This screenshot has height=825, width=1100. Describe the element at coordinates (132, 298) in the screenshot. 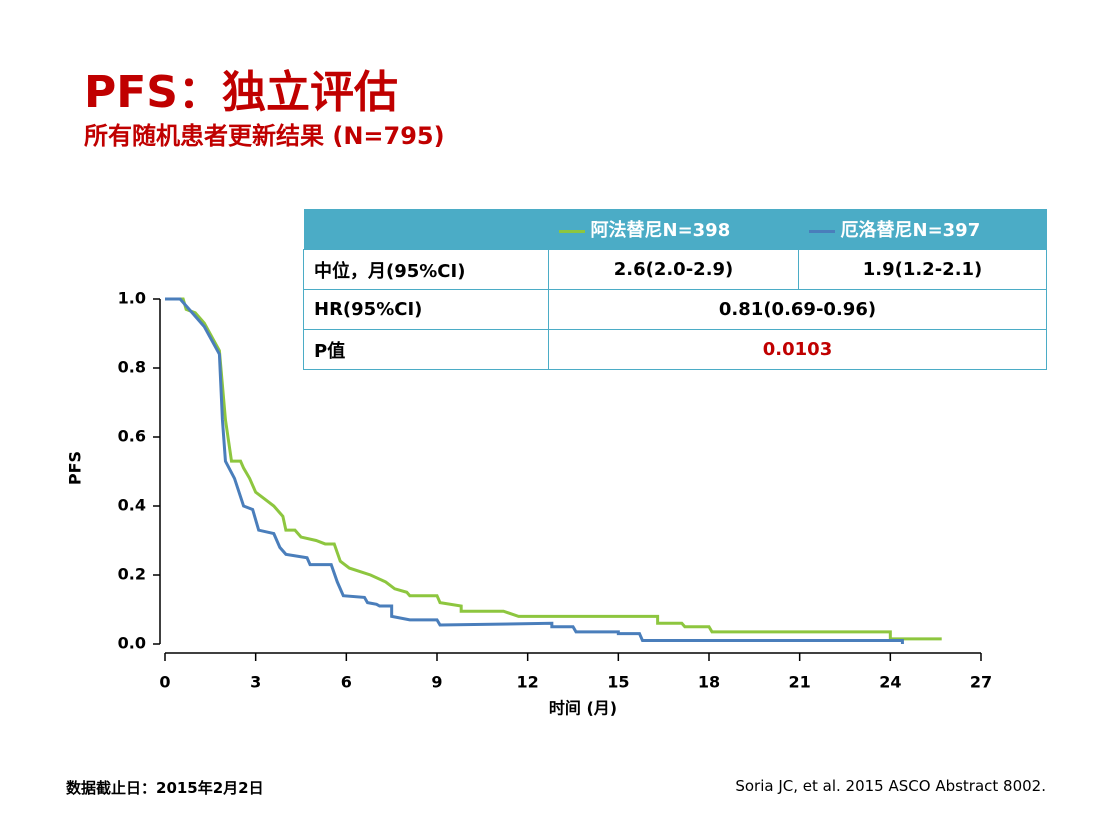

I see `y-tick-label: 1.0` at that location.